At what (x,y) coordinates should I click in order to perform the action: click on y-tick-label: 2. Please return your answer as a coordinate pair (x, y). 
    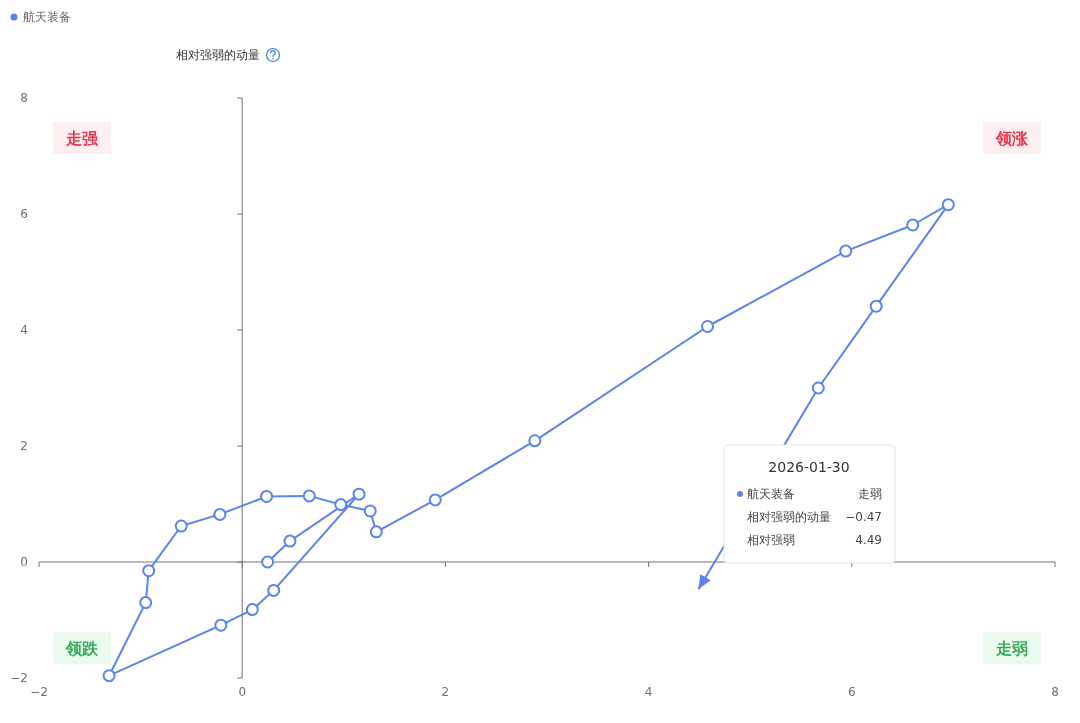
    Looking at the image, I should click on (24, 446).